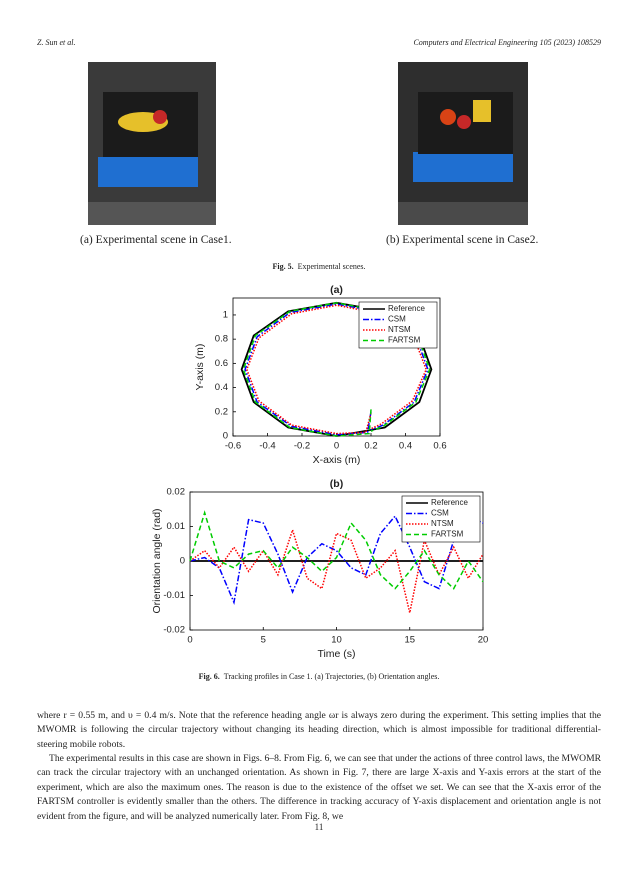 The height and width of the screenshot is (871, 638). Describe the element at coordinates (337, 460) in the screenshot. I see `x-axis-label: X-axis (m)` at that location.